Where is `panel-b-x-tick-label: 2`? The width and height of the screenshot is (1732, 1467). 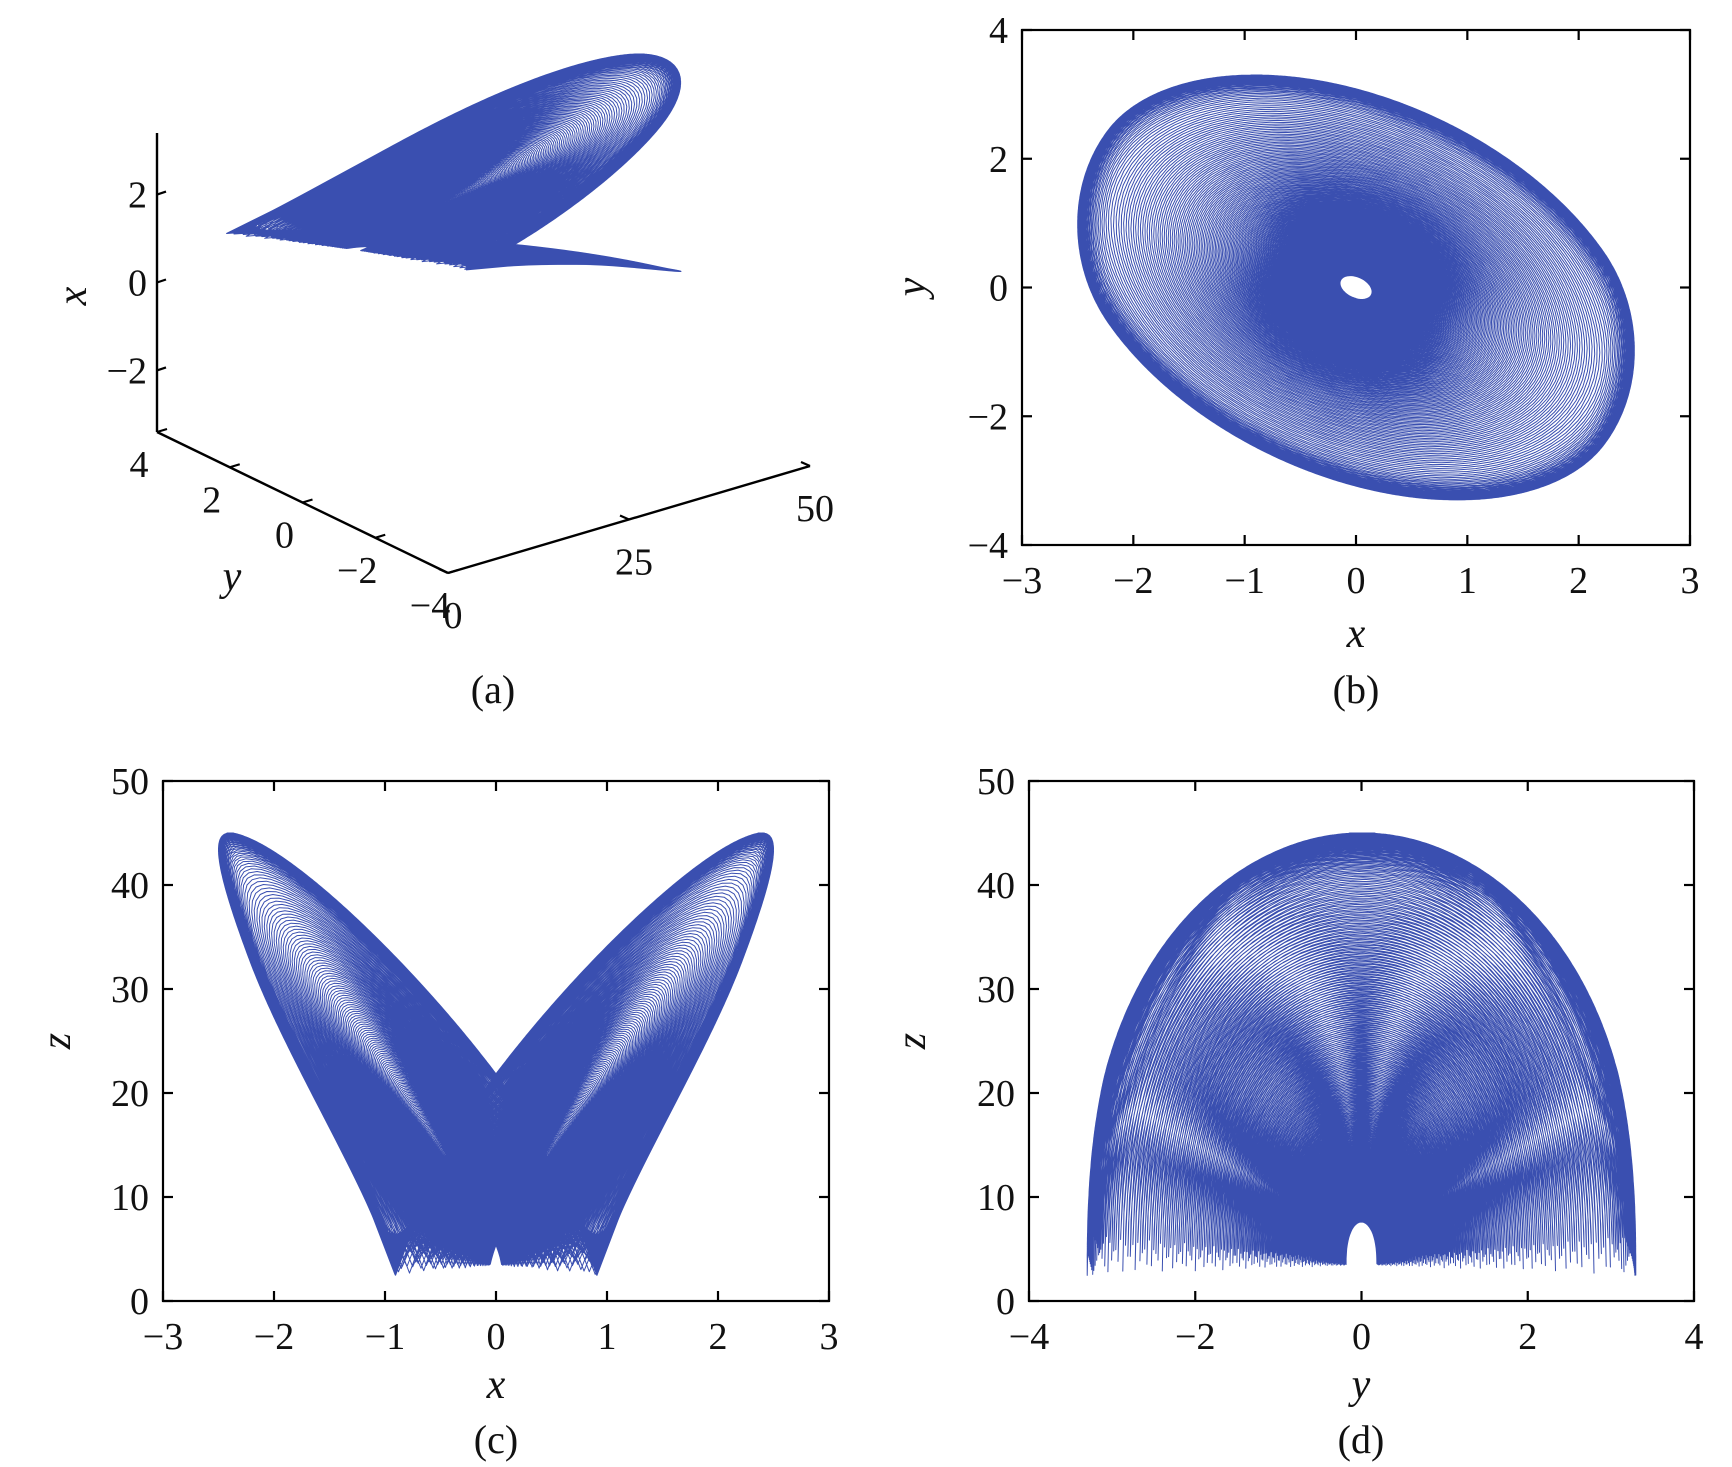 panel-b-x-tick-label: 2 is located at coordinates (1578, 581).